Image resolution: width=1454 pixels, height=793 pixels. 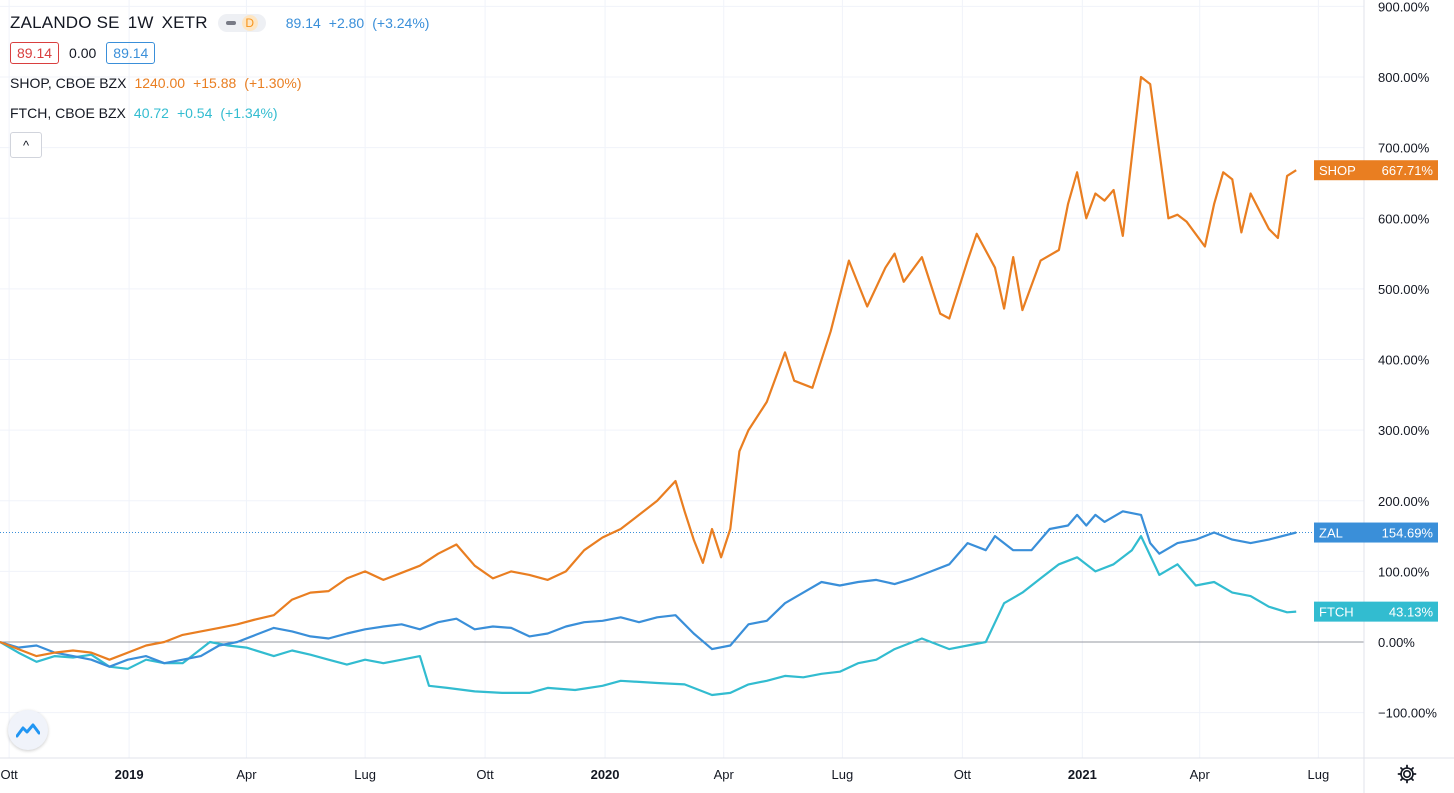 I want to click on bid-ask-row: 89.14 0.00 89.14, so click(x=219, y=53).